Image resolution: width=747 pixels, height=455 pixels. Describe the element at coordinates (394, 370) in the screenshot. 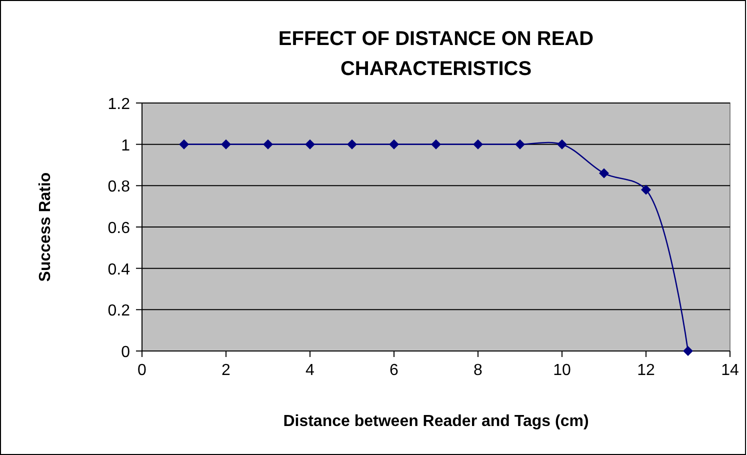

I see `x-tick-label: 6` at that location.